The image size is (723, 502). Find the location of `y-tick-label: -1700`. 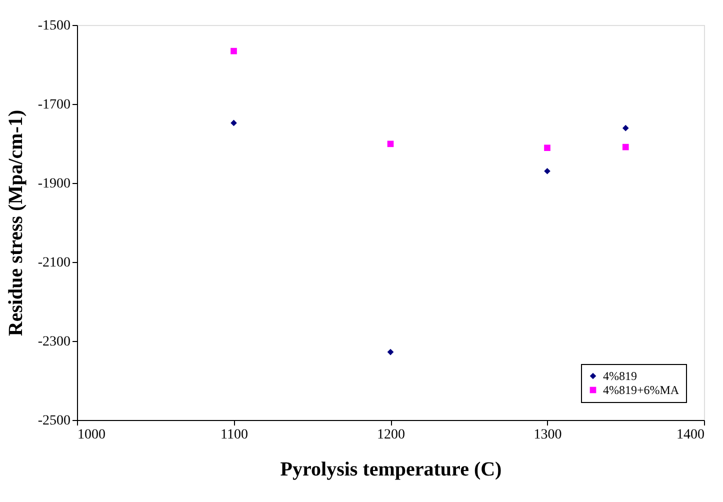

y-tick-label: -1700 is located at coordinates (54, 105).